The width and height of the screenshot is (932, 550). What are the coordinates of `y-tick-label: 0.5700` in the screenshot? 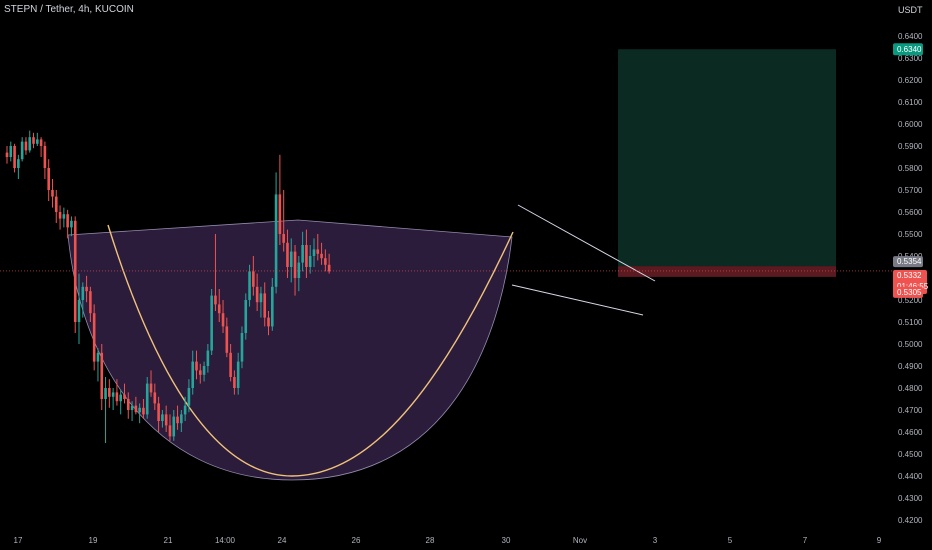 It's located at (910, 190).